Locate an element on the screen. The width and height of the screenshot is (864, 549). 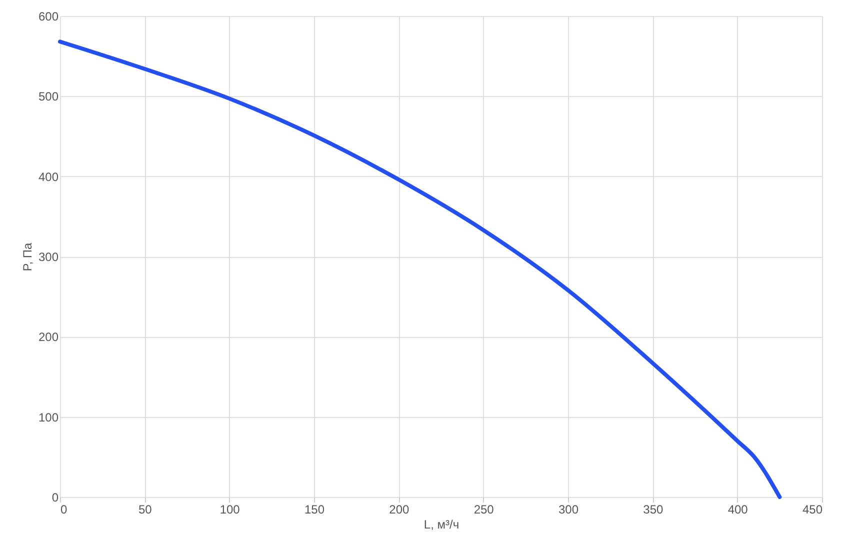
x-tick-label: 250 is located at coordinates (484, 509).